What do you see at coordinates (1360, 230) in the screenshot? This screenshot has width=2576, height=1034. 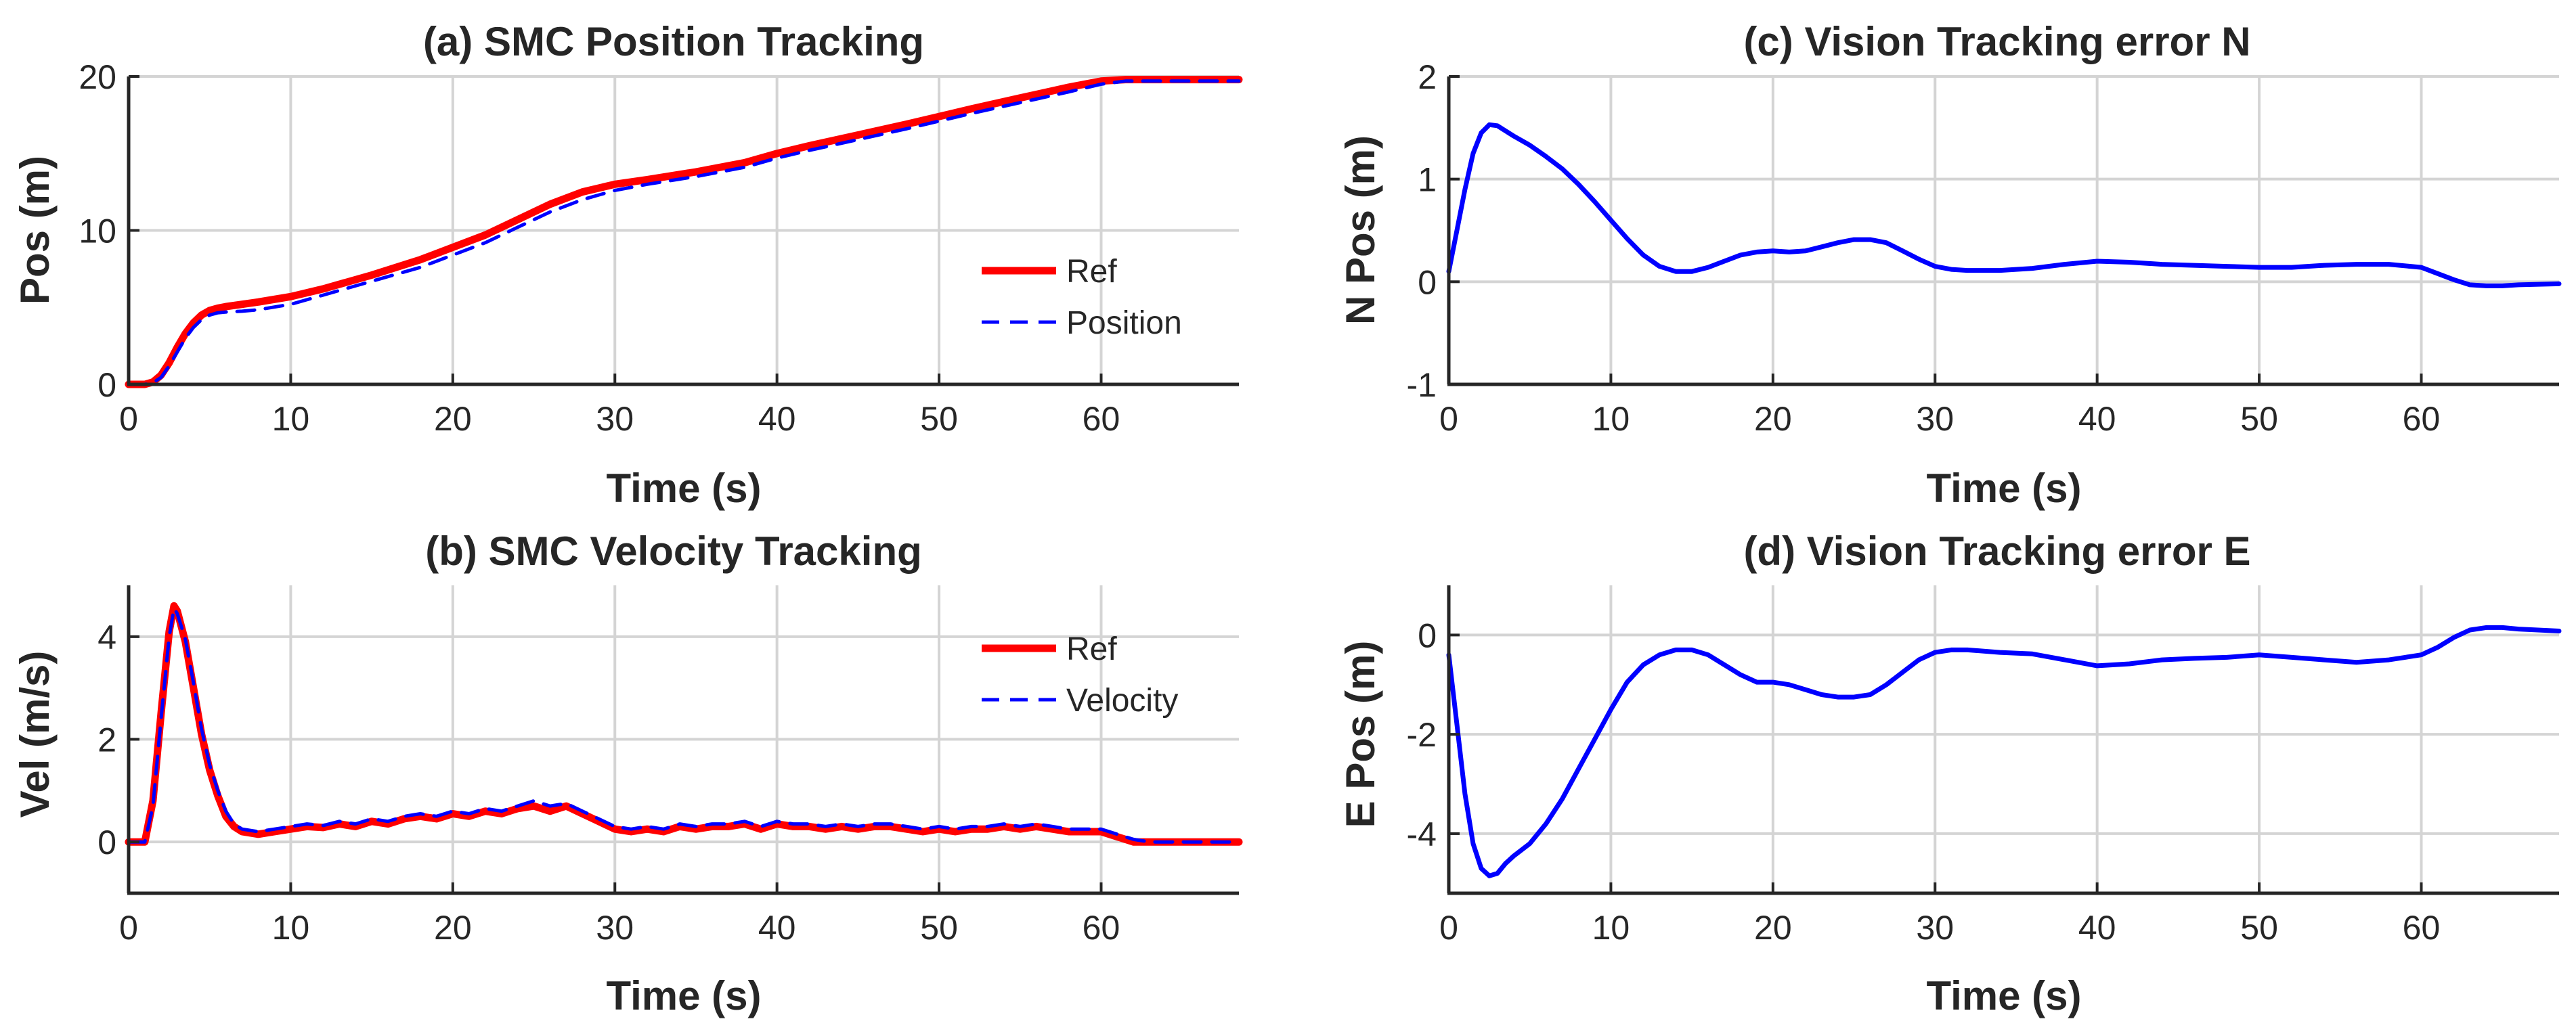 I see `ylabel-c: N Pos (m)` at bounding box center [1360, 230].